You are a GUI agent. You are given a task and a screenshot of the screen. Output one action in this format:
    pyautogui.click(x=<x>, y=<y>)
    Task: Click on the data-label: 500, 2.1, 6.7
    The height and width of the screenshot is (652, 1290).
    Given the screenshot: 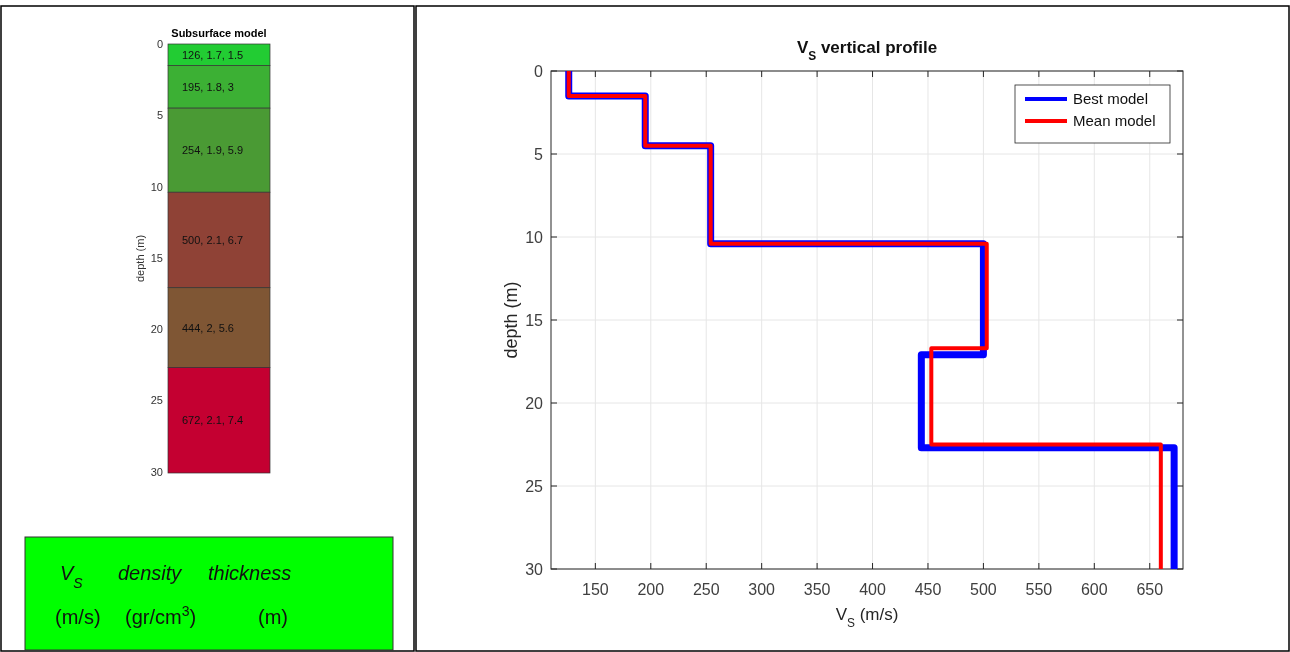 What is the action you would take?
    pyautogui.click(x=213, y=239)
    